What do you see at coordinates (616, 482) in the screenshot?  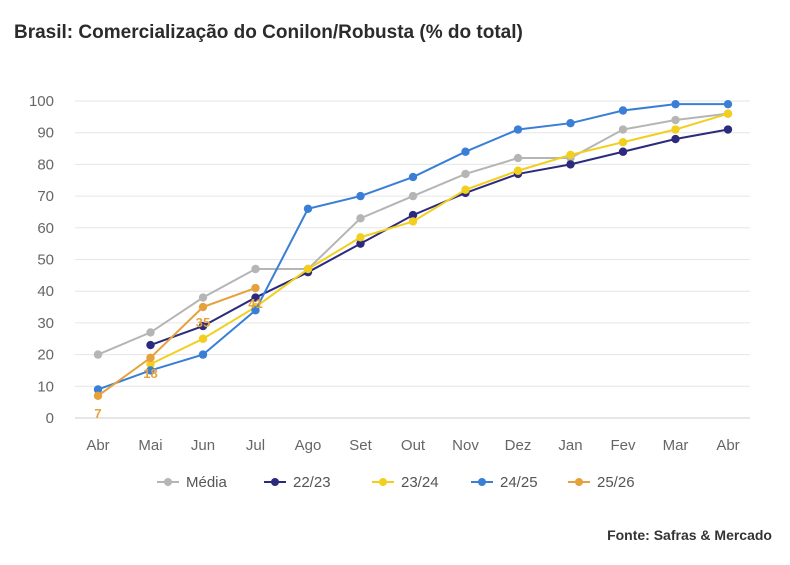 I see `legend-label: 25/26` at bounding box center [616, 482].